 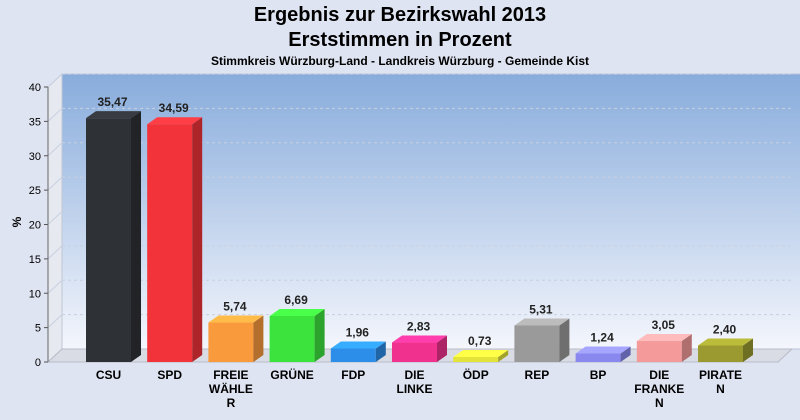 I want to click on category-label: REP, so click(x=537, y=375).